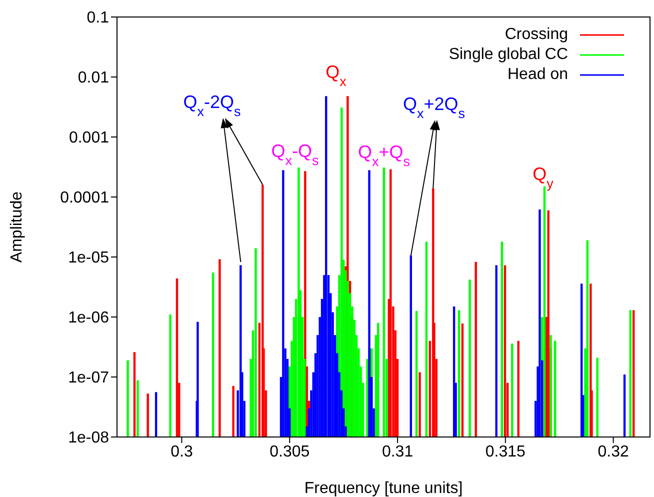  Describe the element at coordinates (17, 227) in the screenshot. I see `y-axis-title: Amplitude` at that location.